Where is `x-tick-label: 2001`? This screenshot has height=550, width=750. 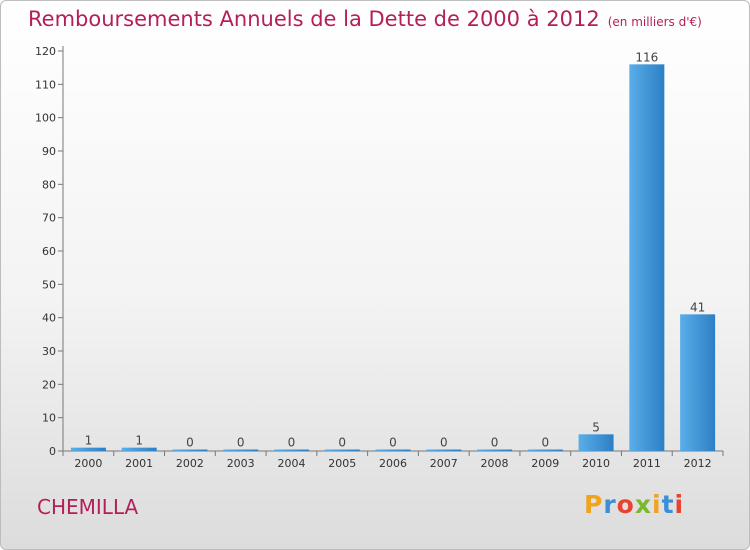 x-tick-label: 2001 is located at coordinates (139, 463).